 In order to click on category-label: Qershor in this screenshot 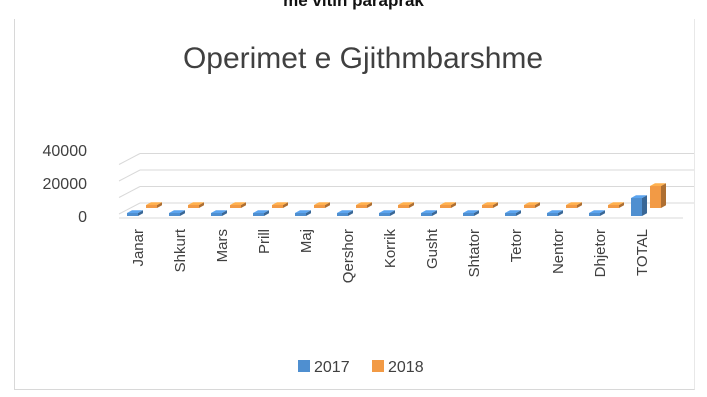, I will do `click(348, 256)`.